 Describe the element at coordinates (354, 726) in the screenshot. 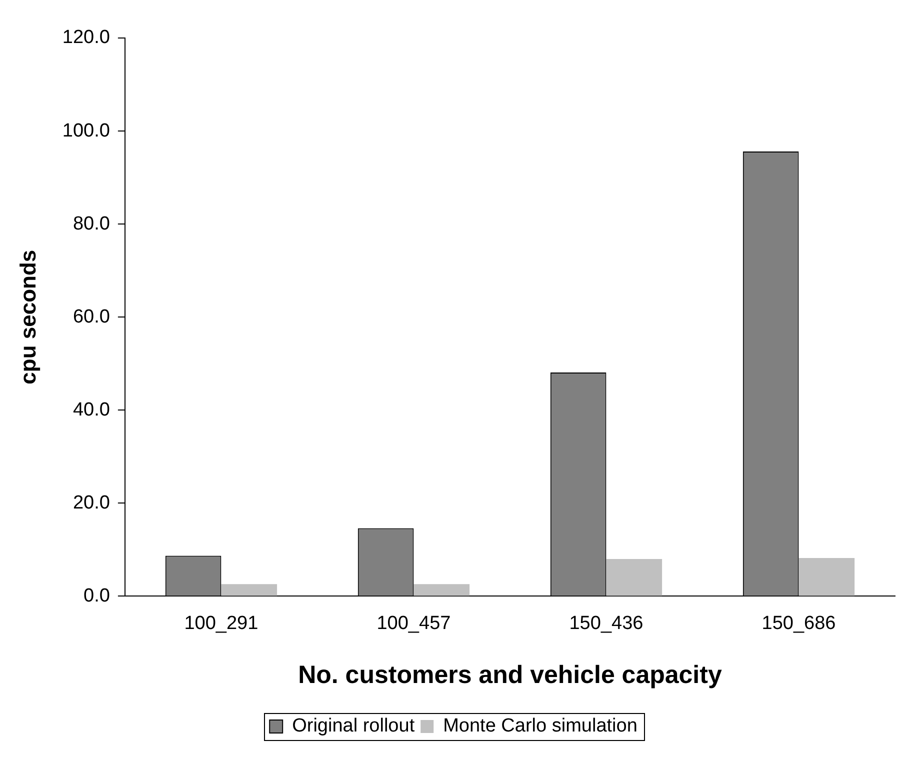

I see `legend-label: Original rollout` at that location.